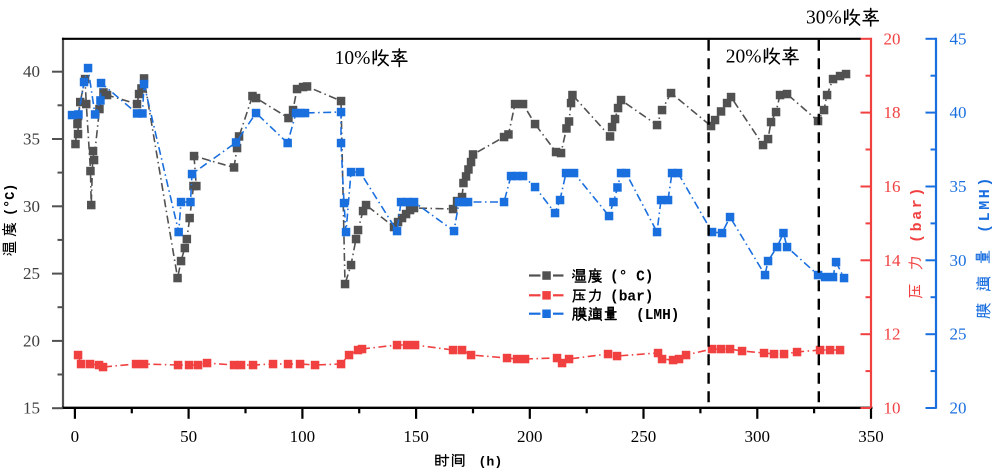 The width and height of the screenshot is (992, 473). Describe the element at coordinates (644, 436) in the screenshot. I see `svg-text: 250` at that location.